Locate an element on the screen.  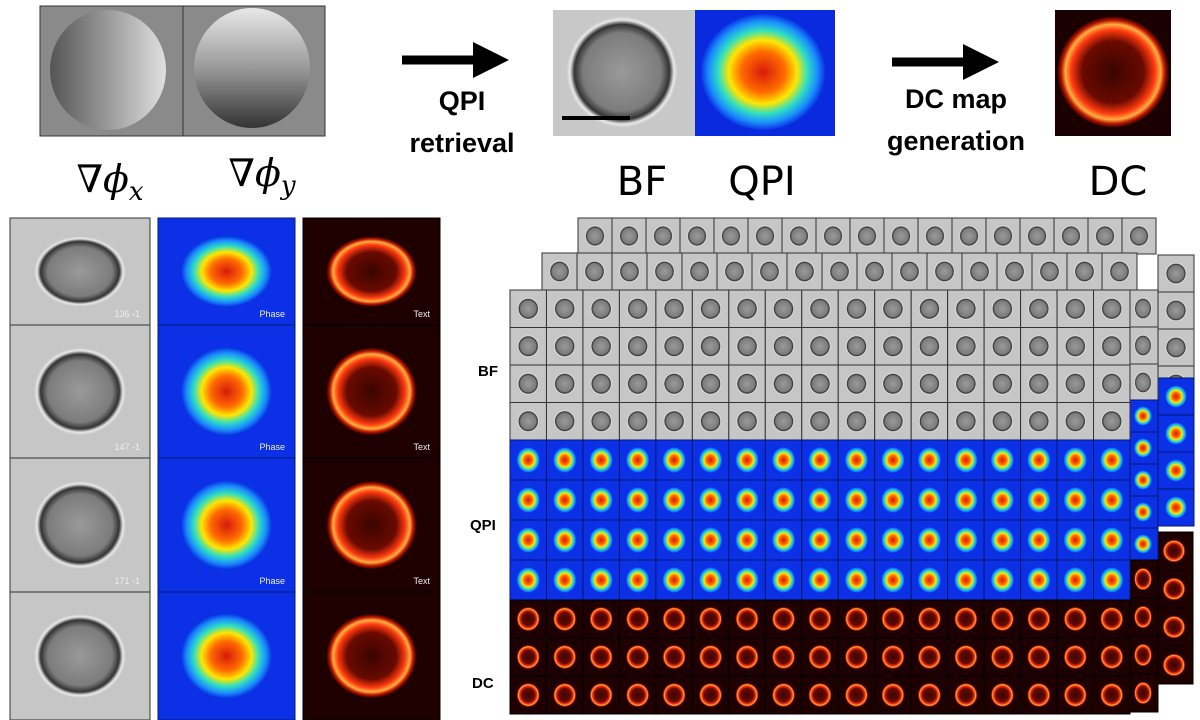
mosaic-label: DC is located at coordinates (483, 683).